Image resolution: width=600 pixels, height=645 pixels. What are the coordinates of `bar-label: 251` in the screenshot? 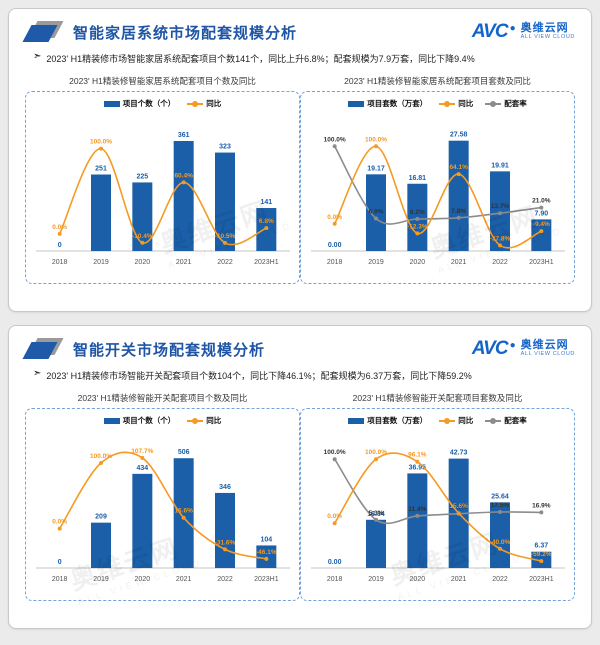 It's located at (101, 169).